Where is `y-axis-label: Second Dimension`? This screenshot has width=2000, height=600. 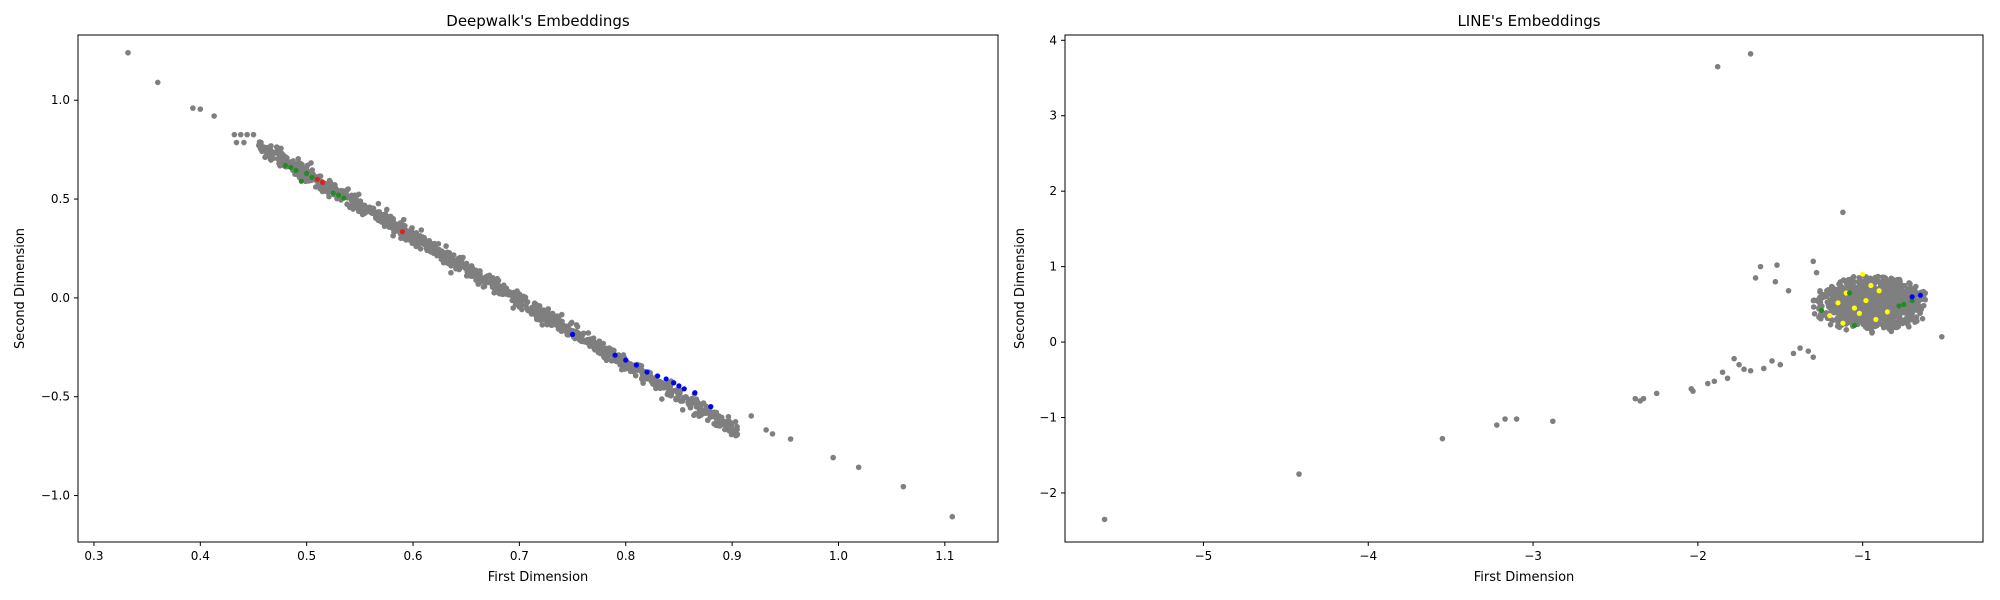 y-axis-label: Second Dimension is located at coordinates (1020, 288).